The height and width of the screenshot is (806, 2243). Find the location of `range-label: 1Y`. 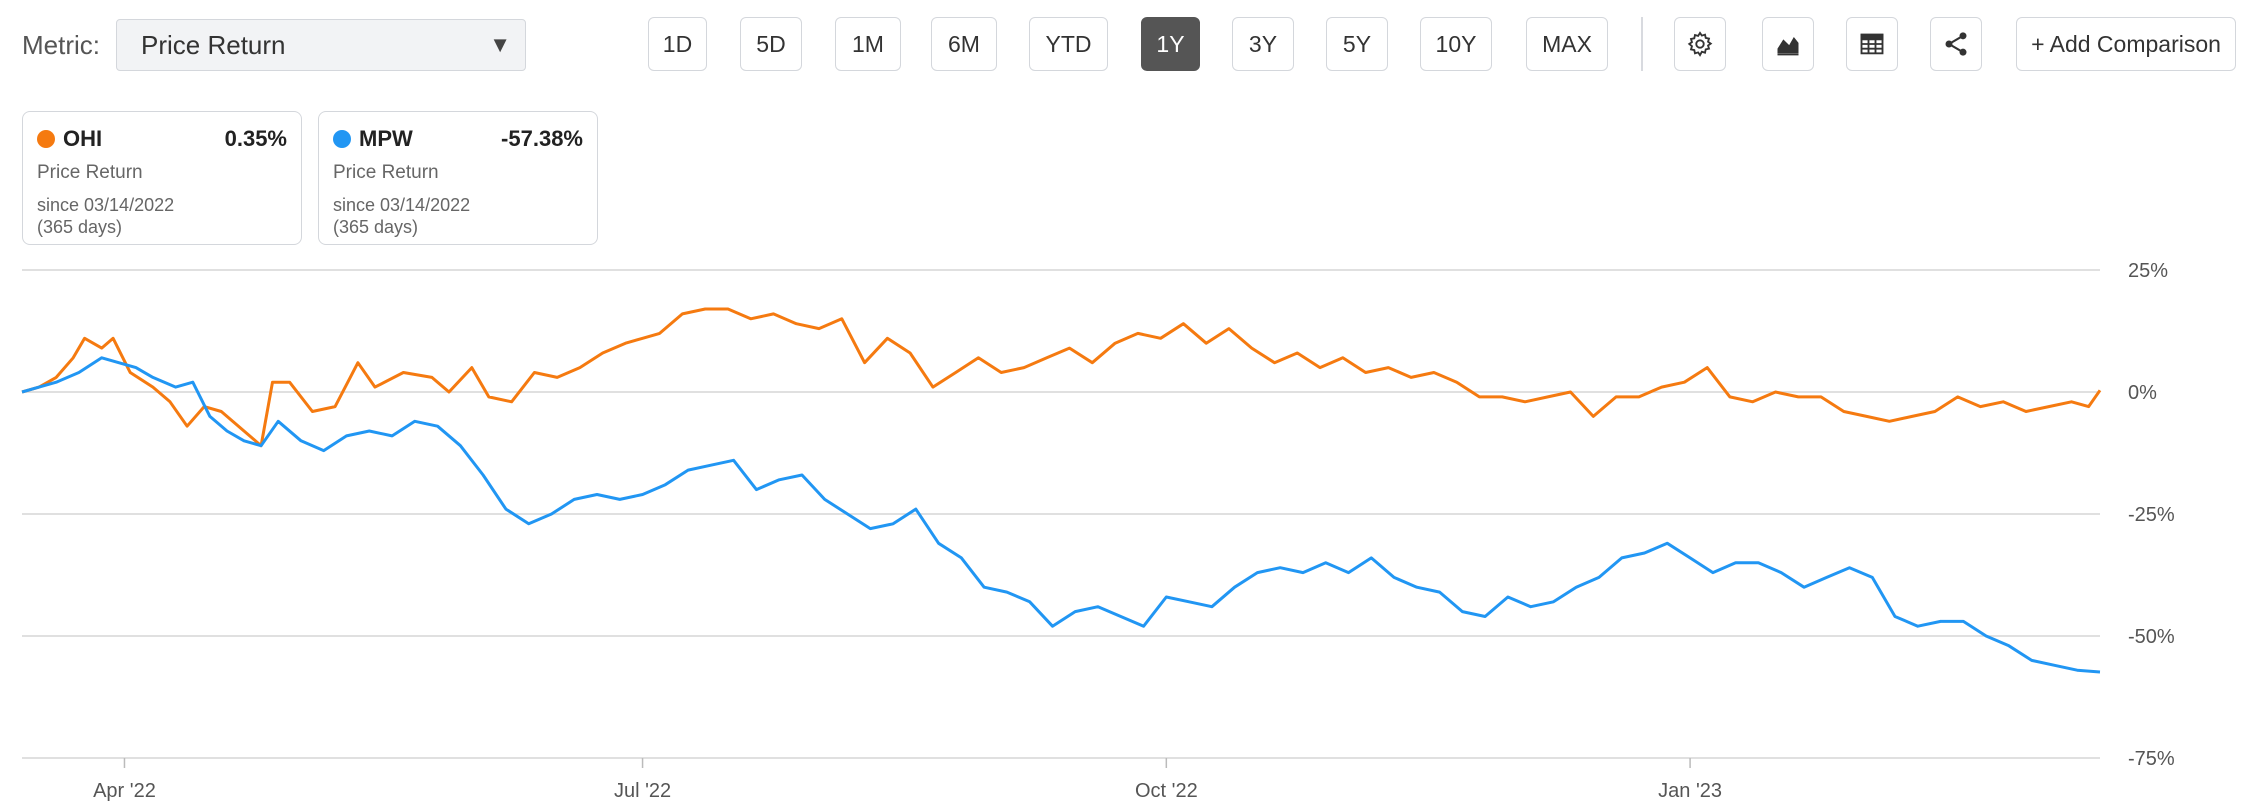

range-label: 1Y is located at coordinates (1170, 43).